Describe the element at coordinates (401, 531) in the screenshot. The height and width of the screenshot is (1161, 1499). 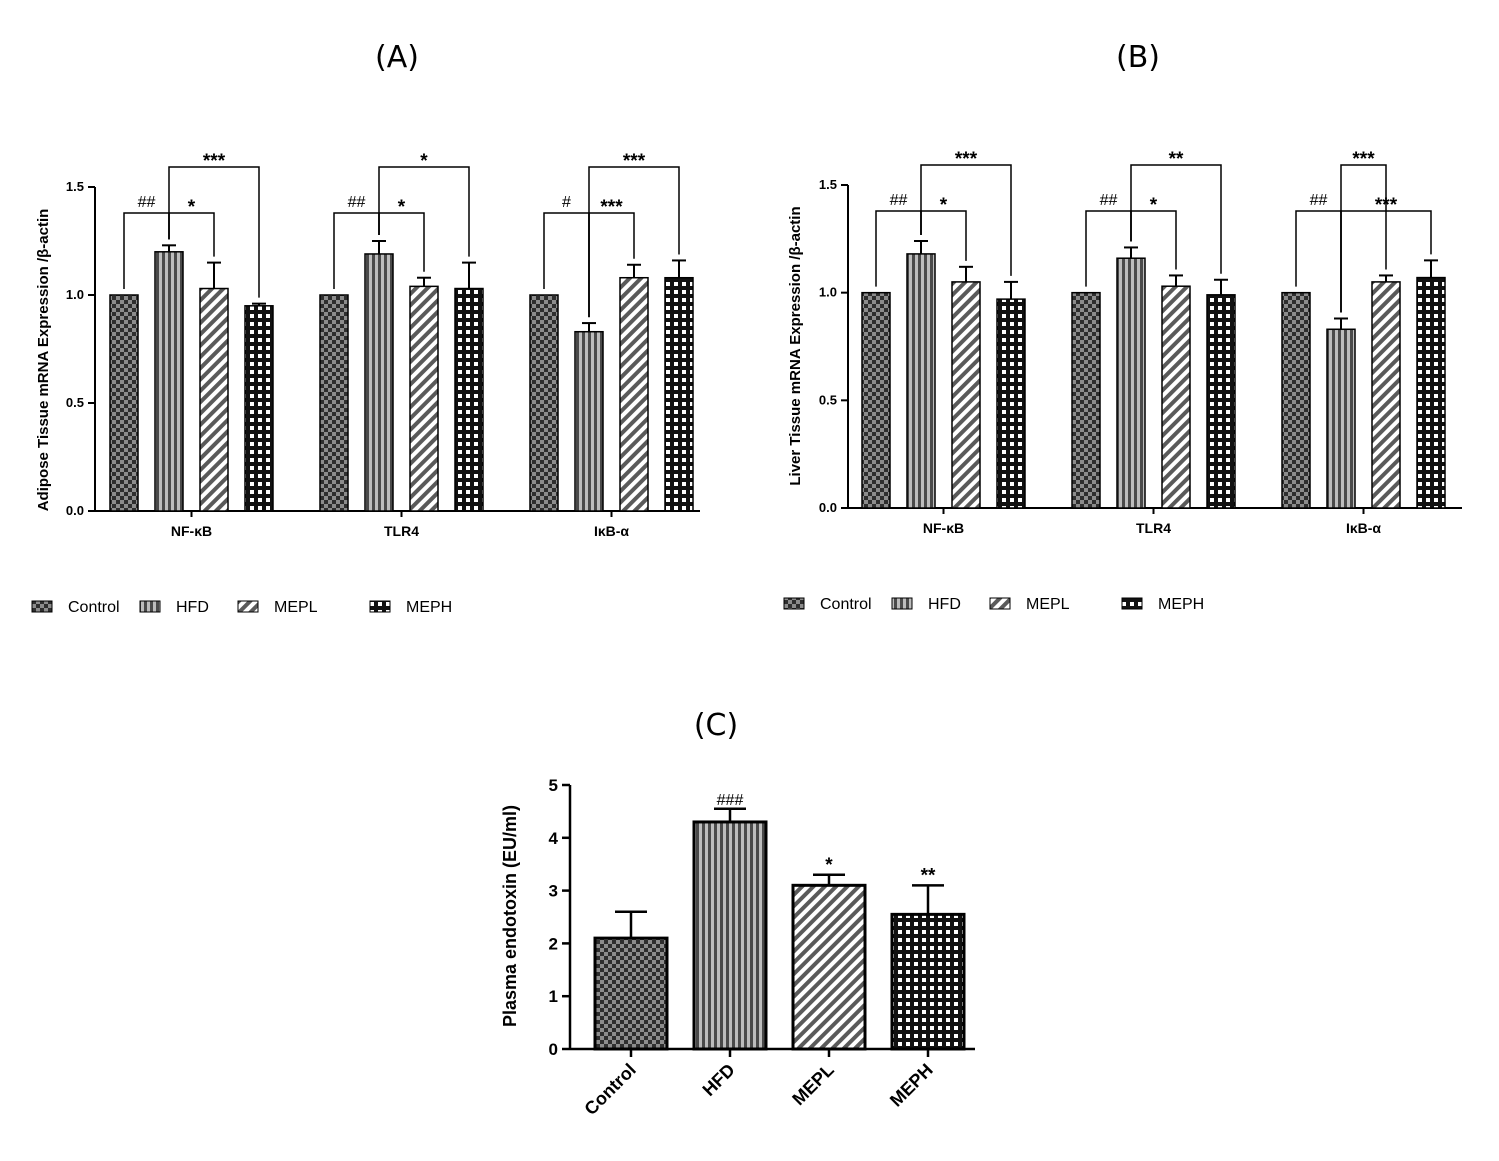
I see `panel-a-category-label: TLR4` at that location.